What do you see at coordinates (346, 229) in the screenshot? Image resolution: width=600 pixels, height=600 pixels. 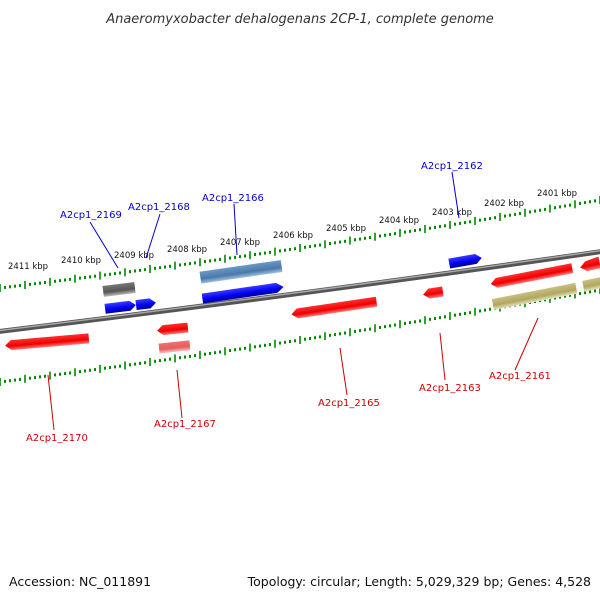 I see `scale-label: 2405 kbp` at bounding box center [346, 229].